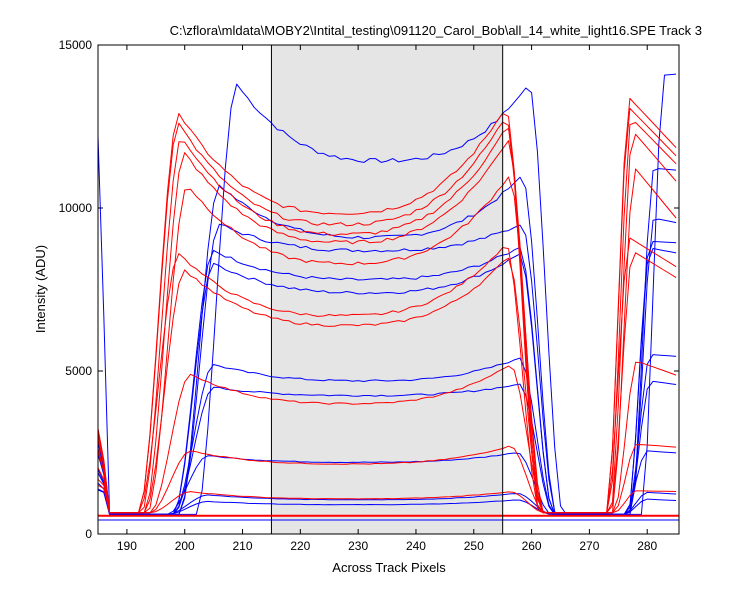  I want to click on x-tick-label: 220, so click(300, 546).